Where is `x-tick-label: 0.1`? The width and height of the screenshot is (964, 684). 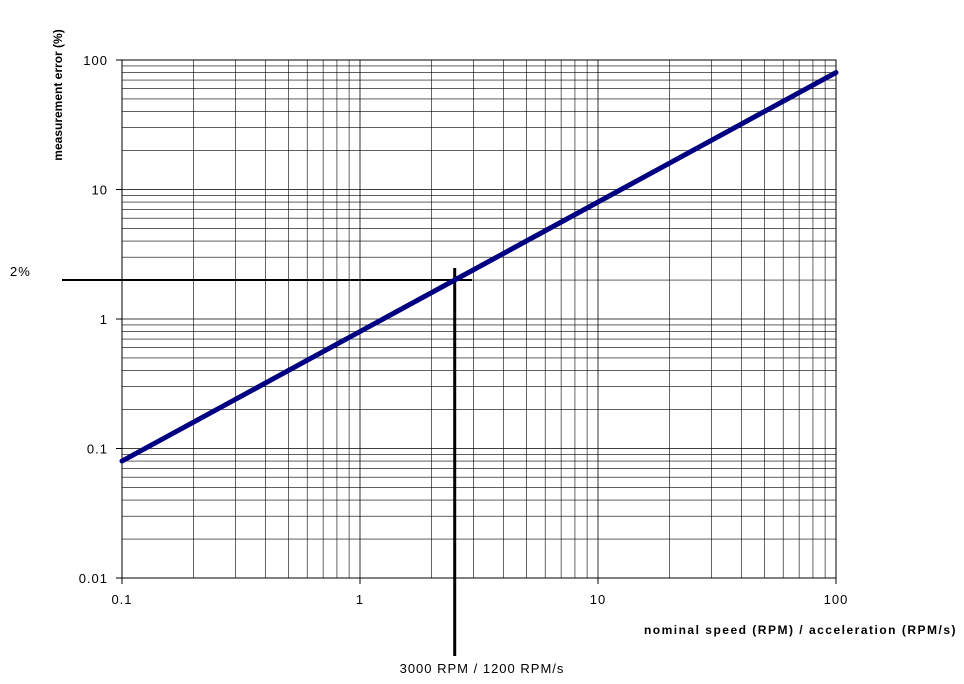 x-tick-label: 0.1 is located at coordinates (121, 599).